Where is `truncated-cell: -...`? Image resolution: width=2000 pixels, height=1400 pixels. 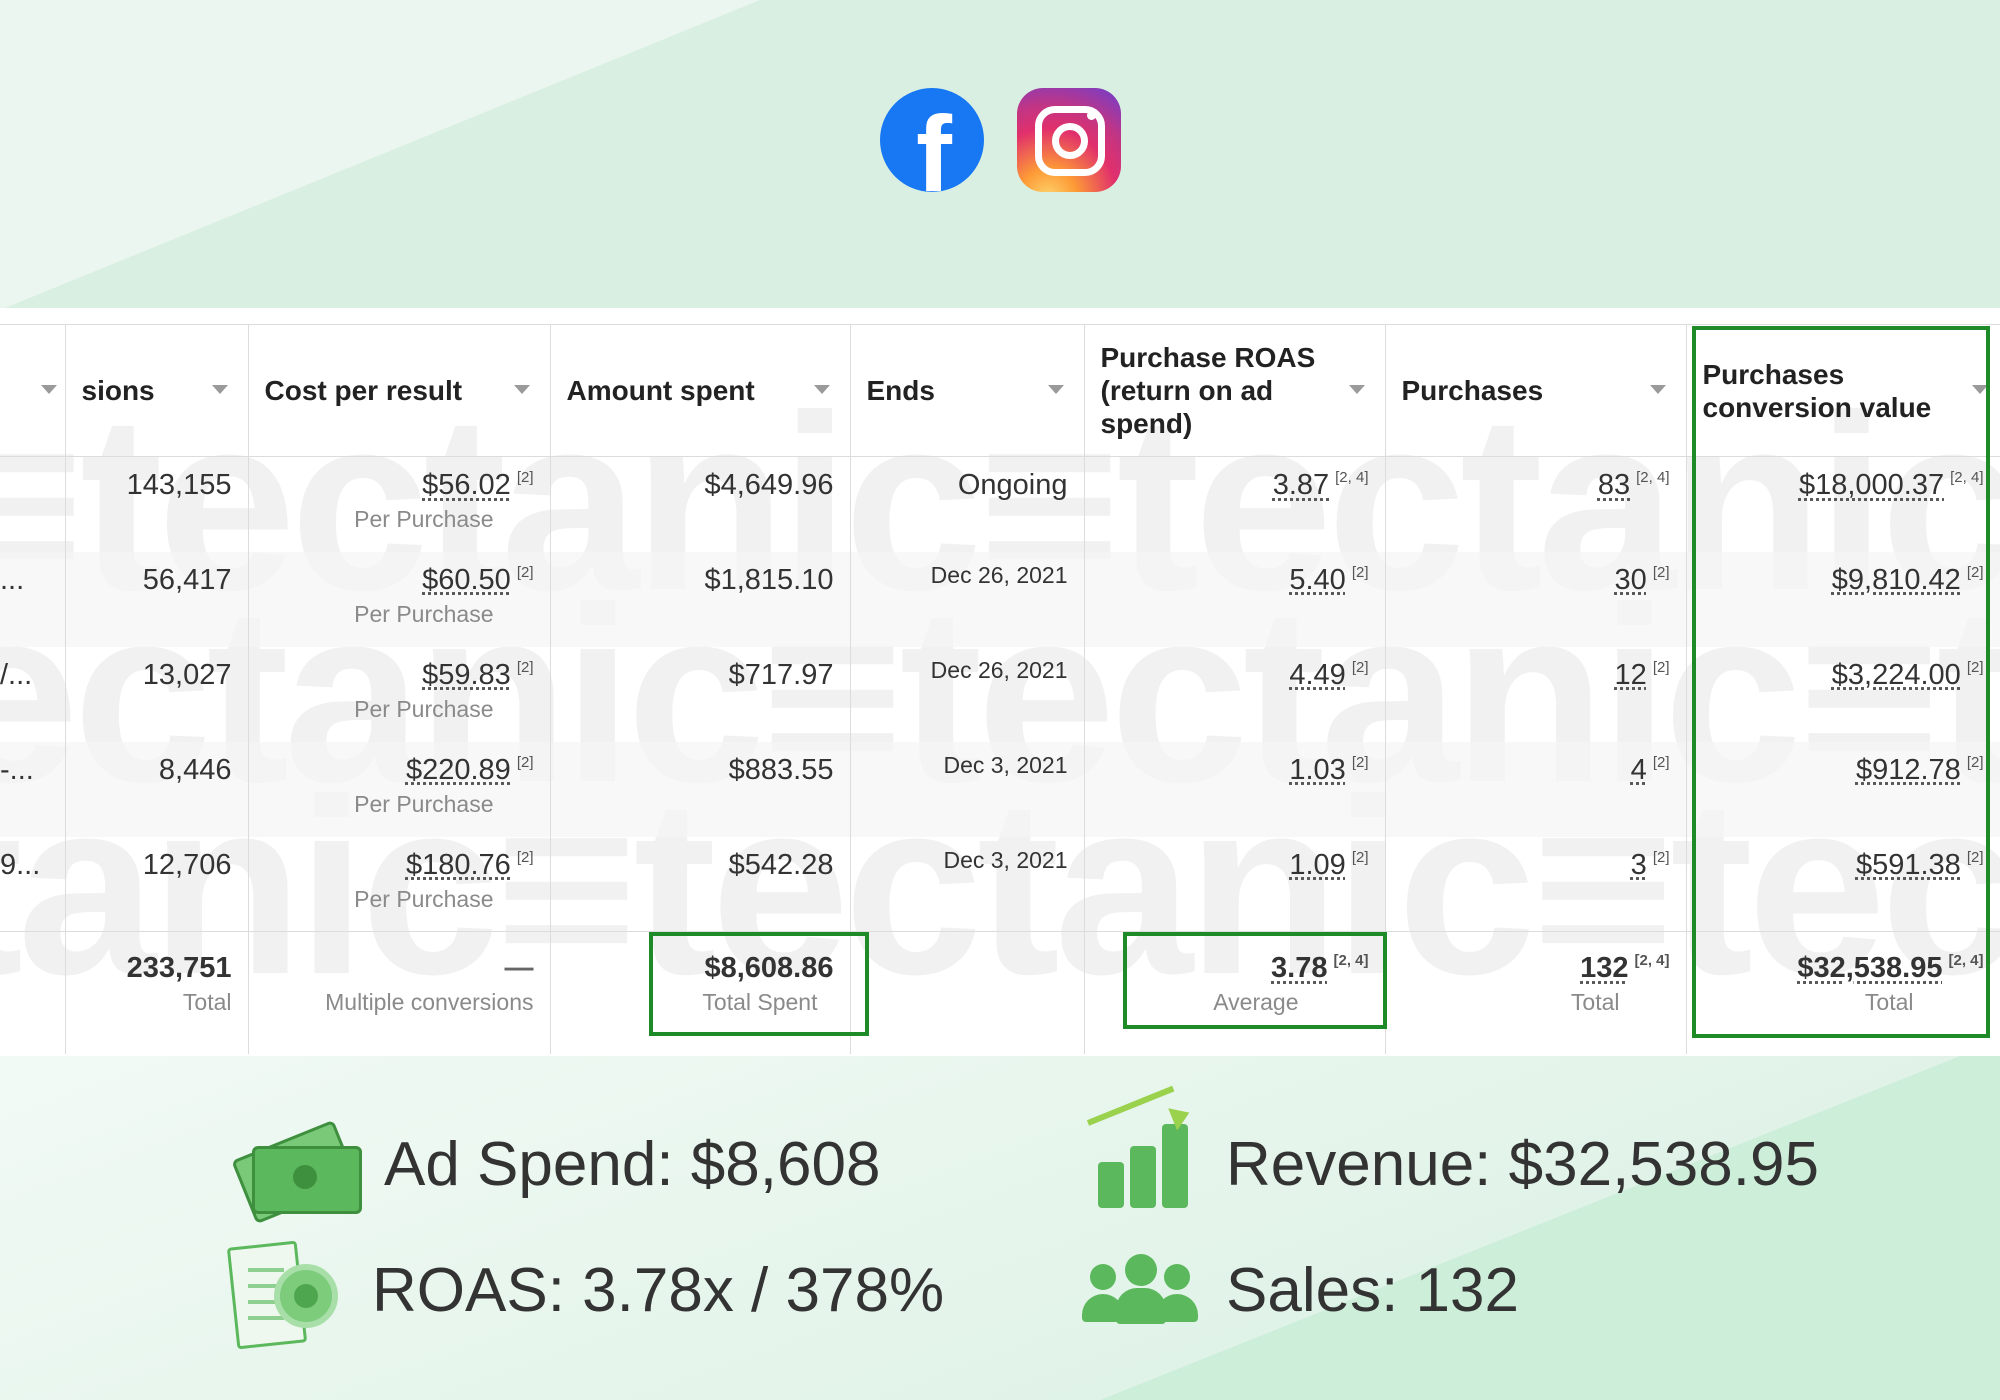 truncated-cell: -... is located at coordinates (33, 789).